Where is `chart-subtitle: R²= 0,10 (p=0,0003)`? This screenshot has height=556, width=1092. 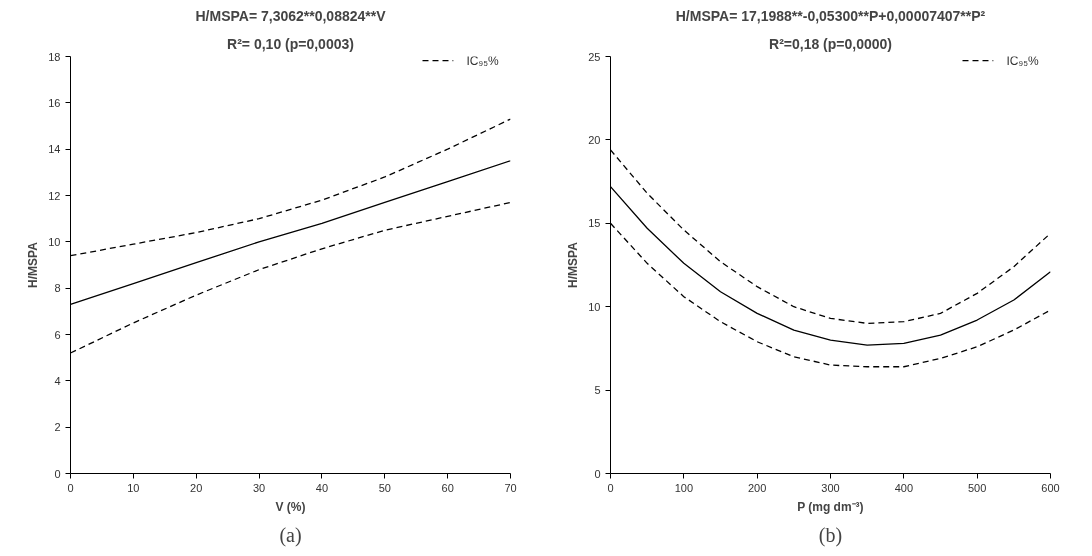
chart-subtitle: R²= 0,10 (p=0,0003) is located at coordinates (290, 43).